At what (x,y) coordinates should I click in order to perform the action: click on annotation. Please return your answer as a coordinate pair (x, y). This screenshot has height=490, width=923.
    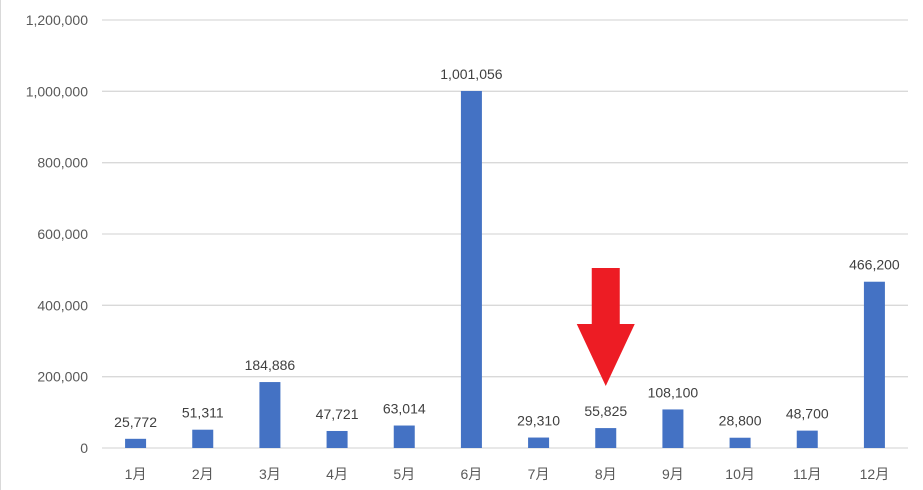
    Looking at the image, I should click on (605, 327).